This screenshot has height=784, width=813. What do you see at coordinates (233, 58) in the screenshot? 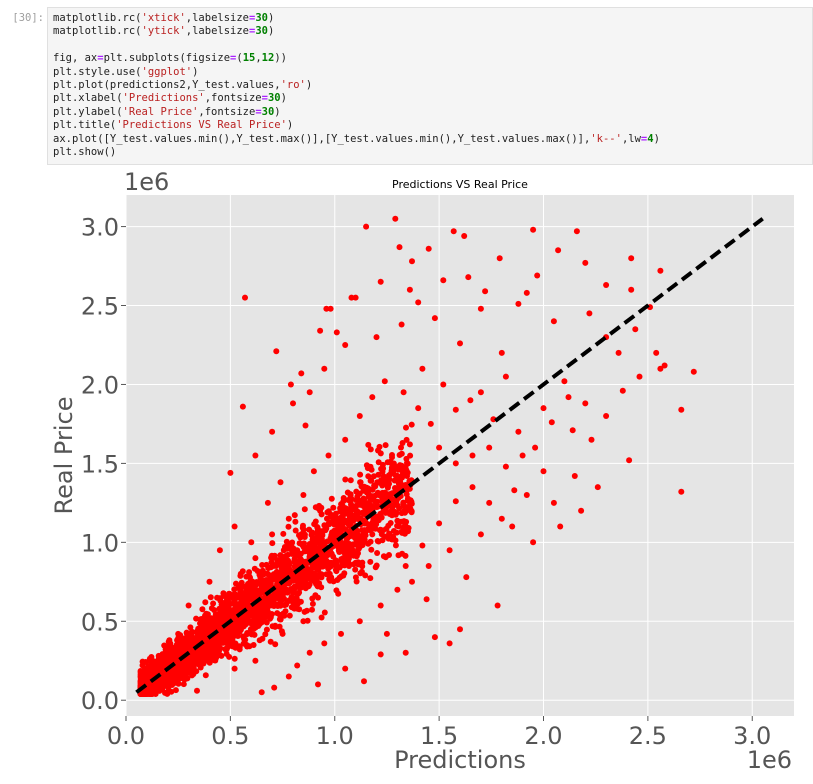
I see `code-token: =` at bounding box center [233, 58].